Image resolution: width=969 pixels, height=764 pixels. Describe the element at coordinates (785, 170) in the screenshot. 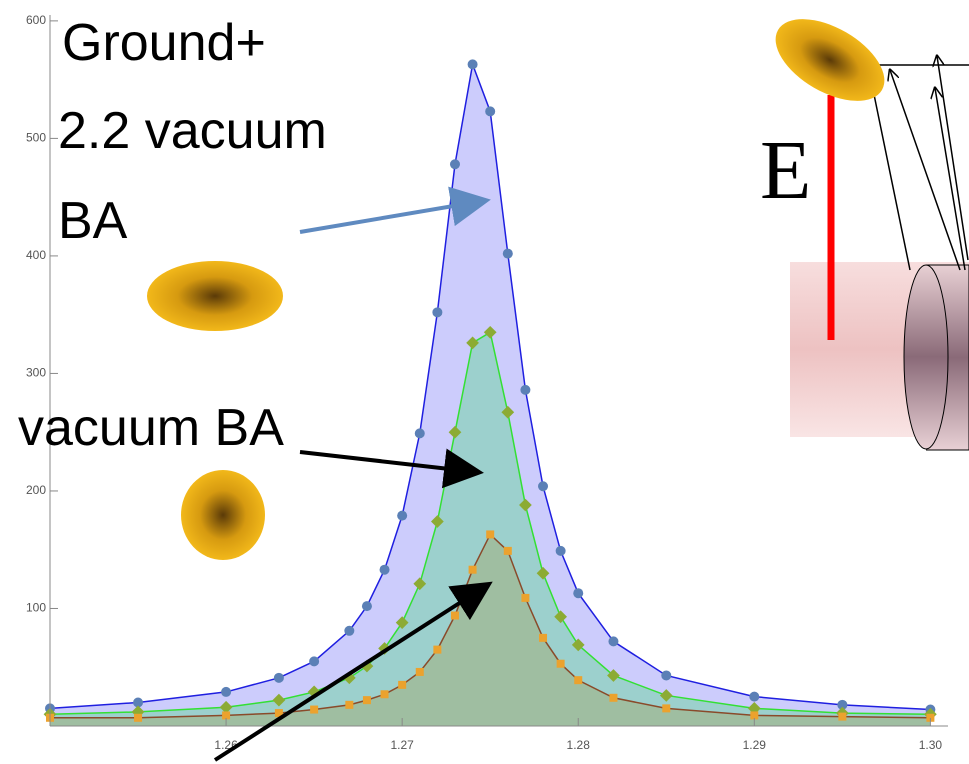

I see `annotation: E` at that location.